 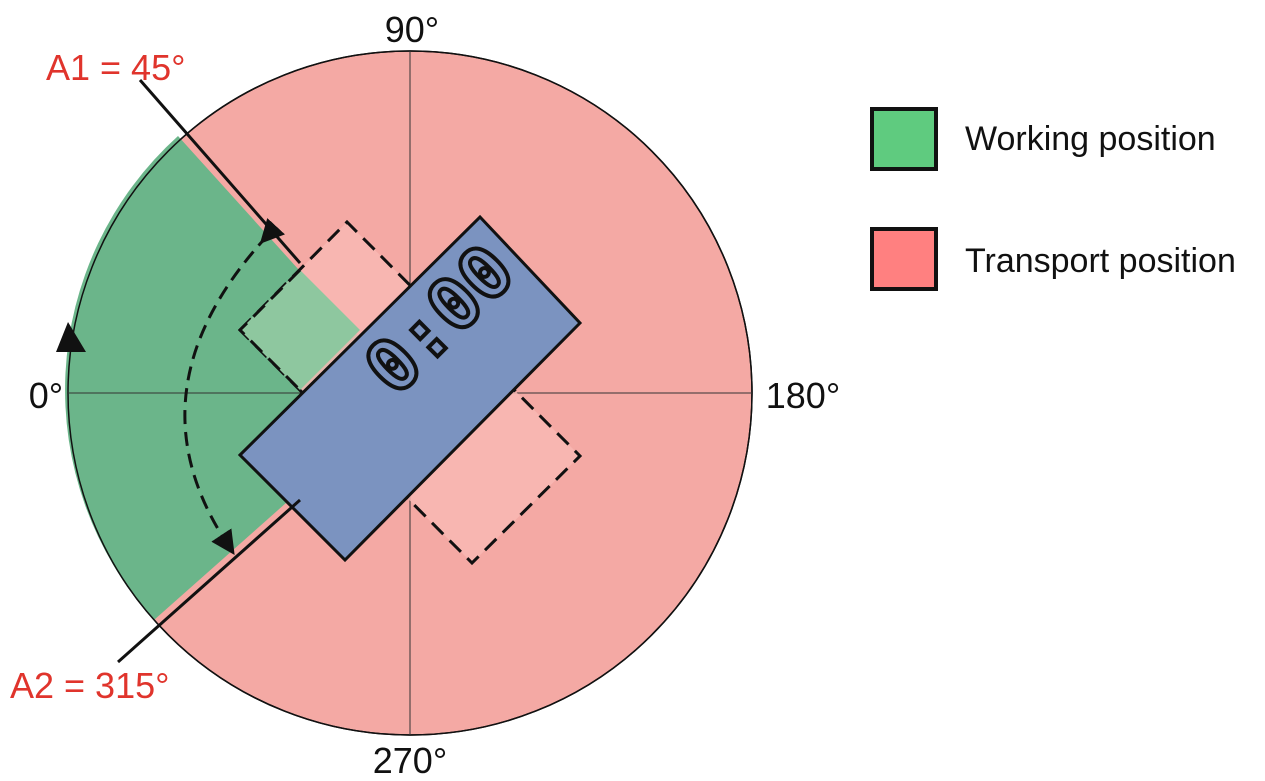 What do you see at coordinates (412, 29) in the screenshot?
I see `angle-label-90: 90°` at bounding box center [412, 29].